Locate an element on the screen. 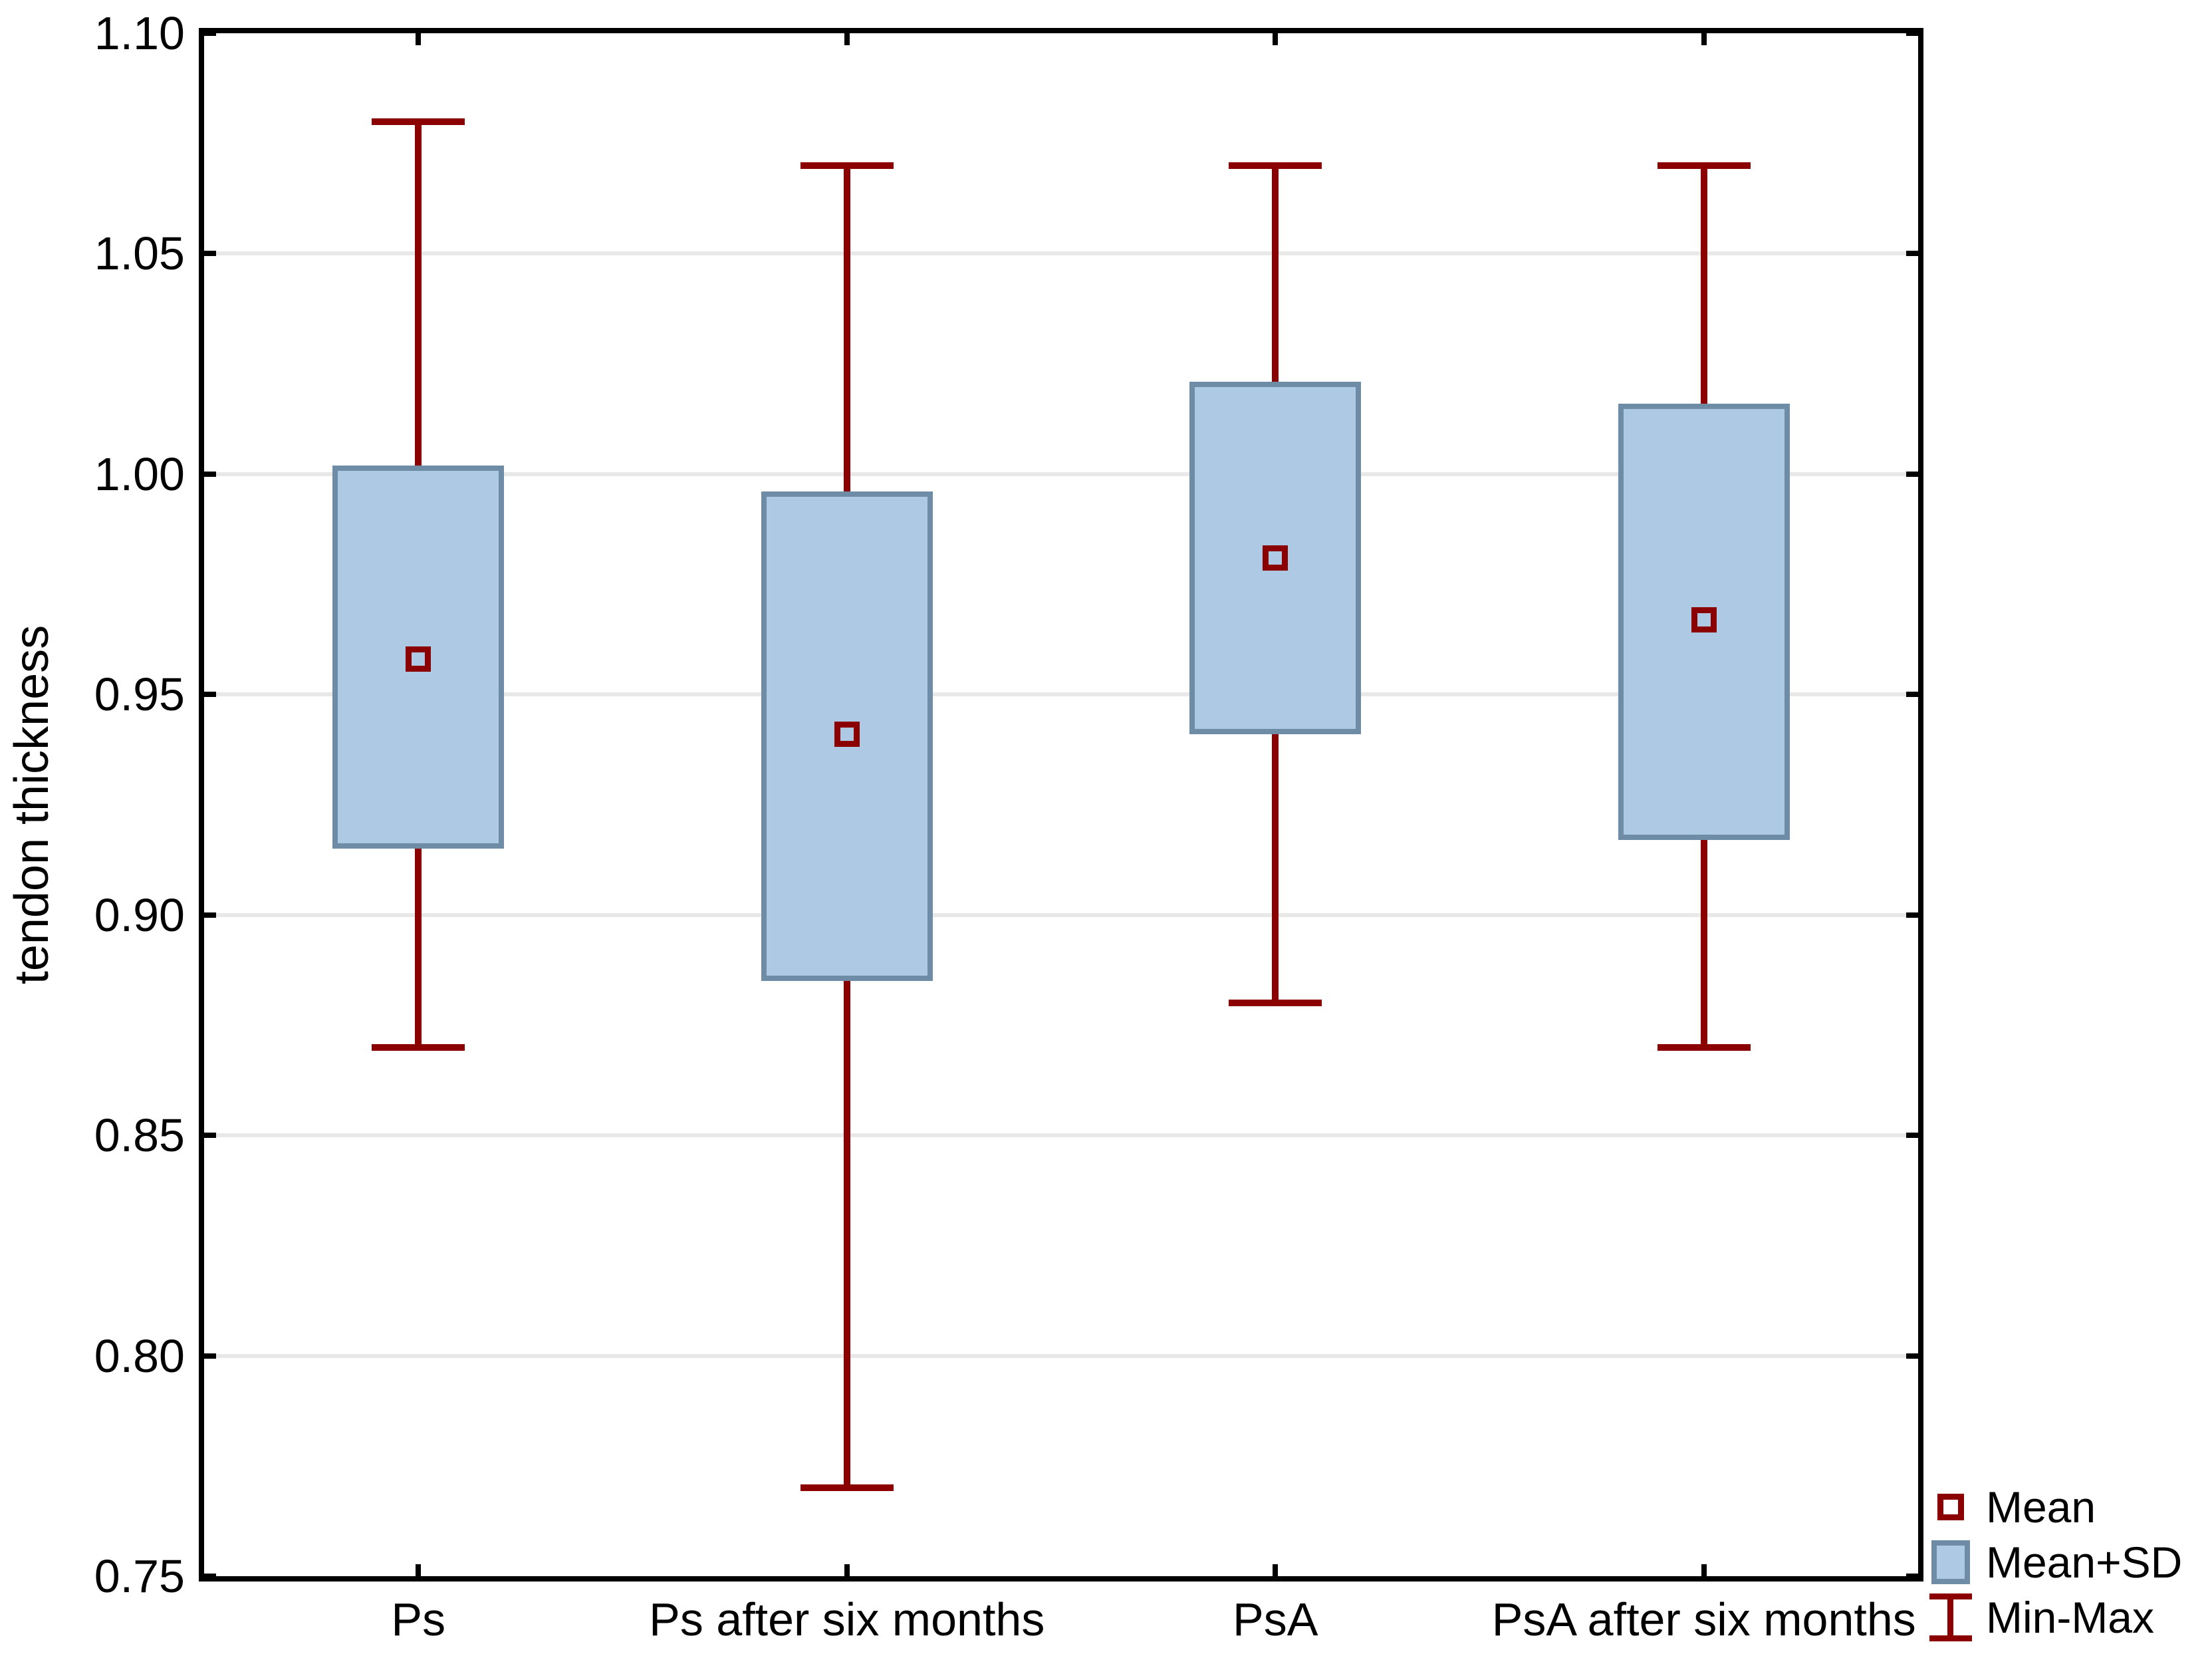 This screenshot has width=2212, height=1654. y-tick-label: 1.10 is located at coordinates (139, 33).